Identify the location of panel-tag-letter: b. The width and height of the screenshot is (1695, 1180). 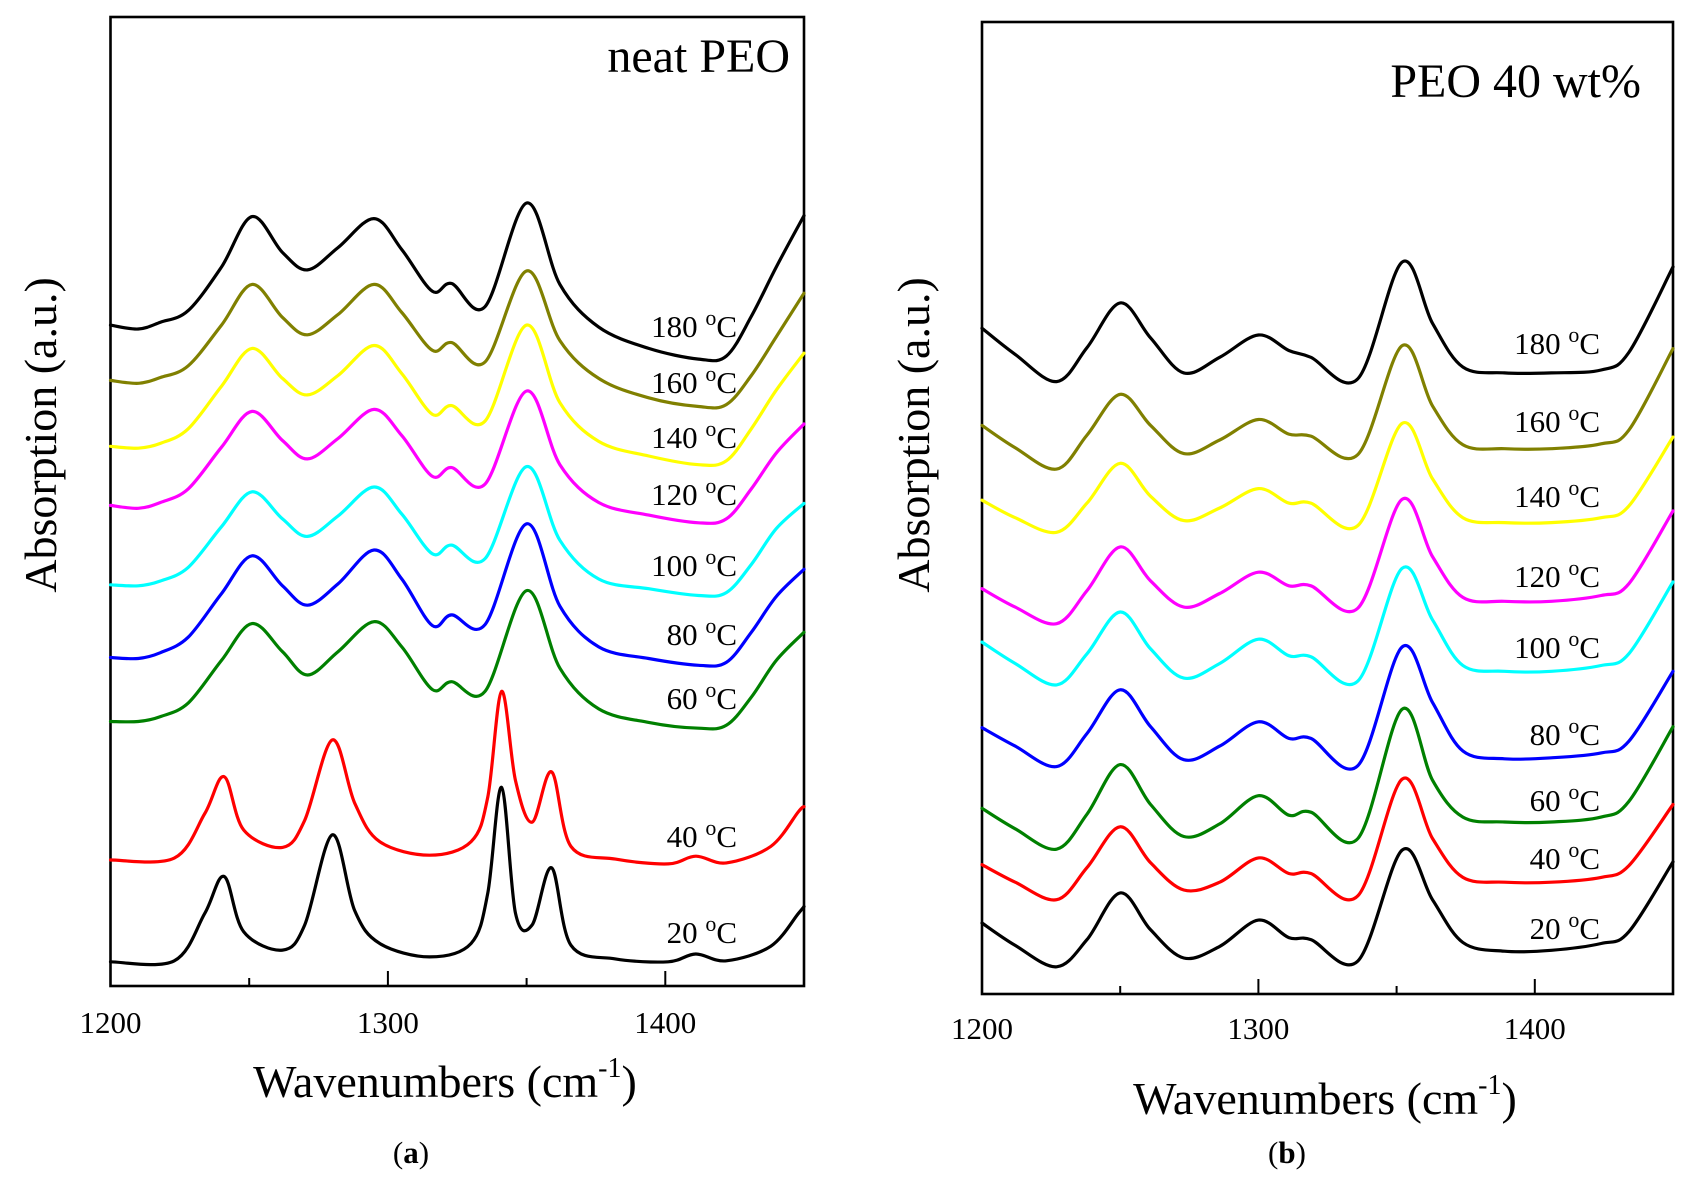
(1286, 1152).